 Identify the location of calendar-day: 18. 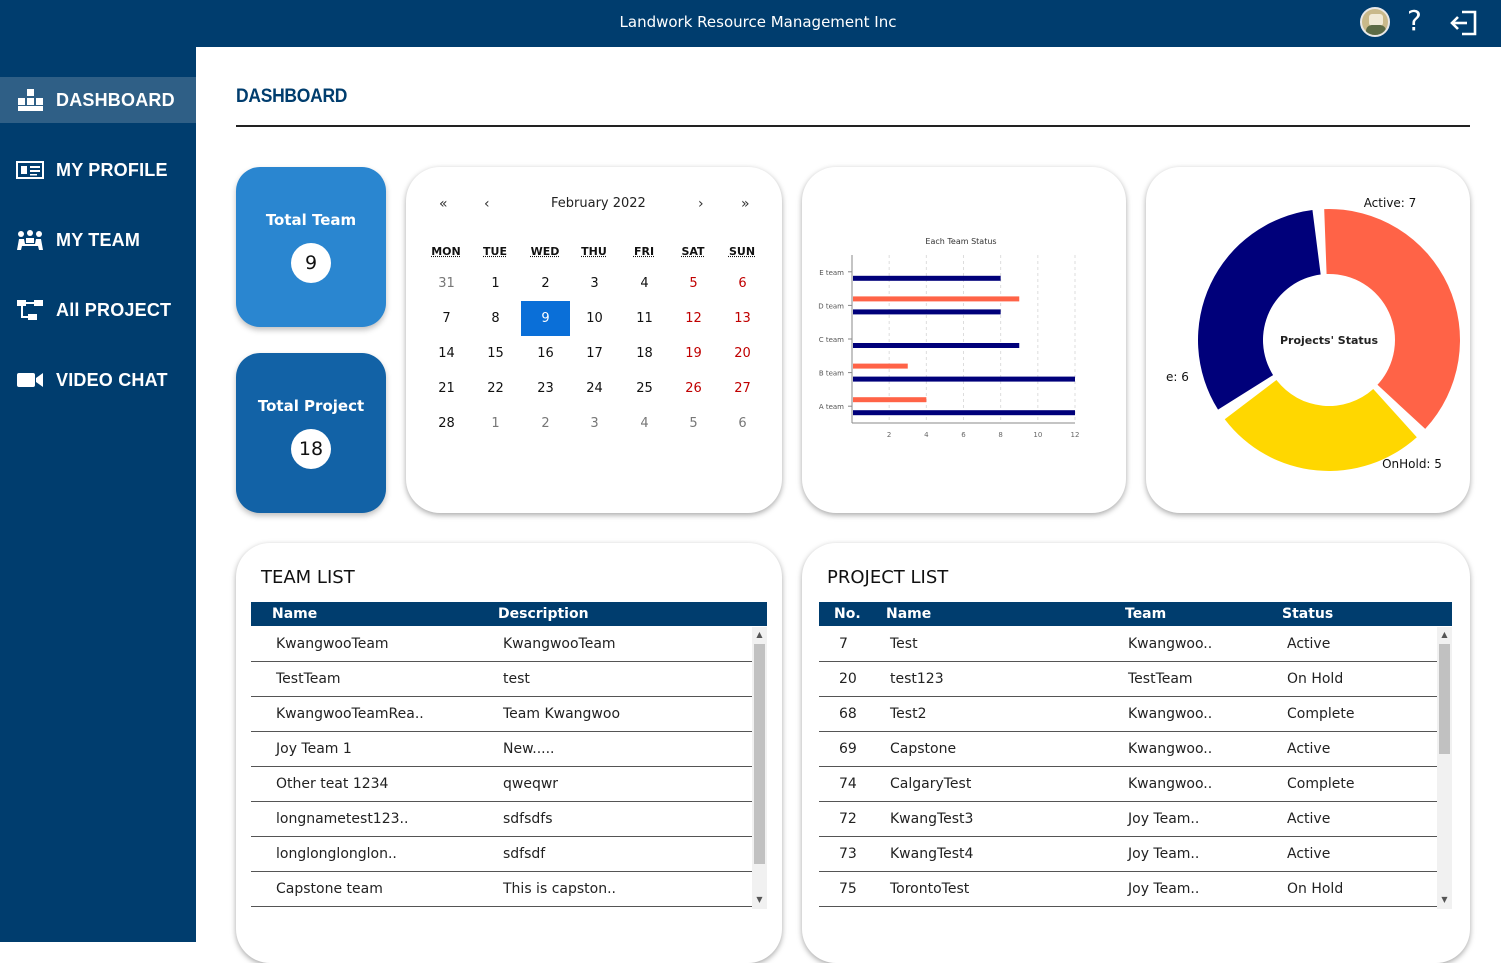
(644, 353).